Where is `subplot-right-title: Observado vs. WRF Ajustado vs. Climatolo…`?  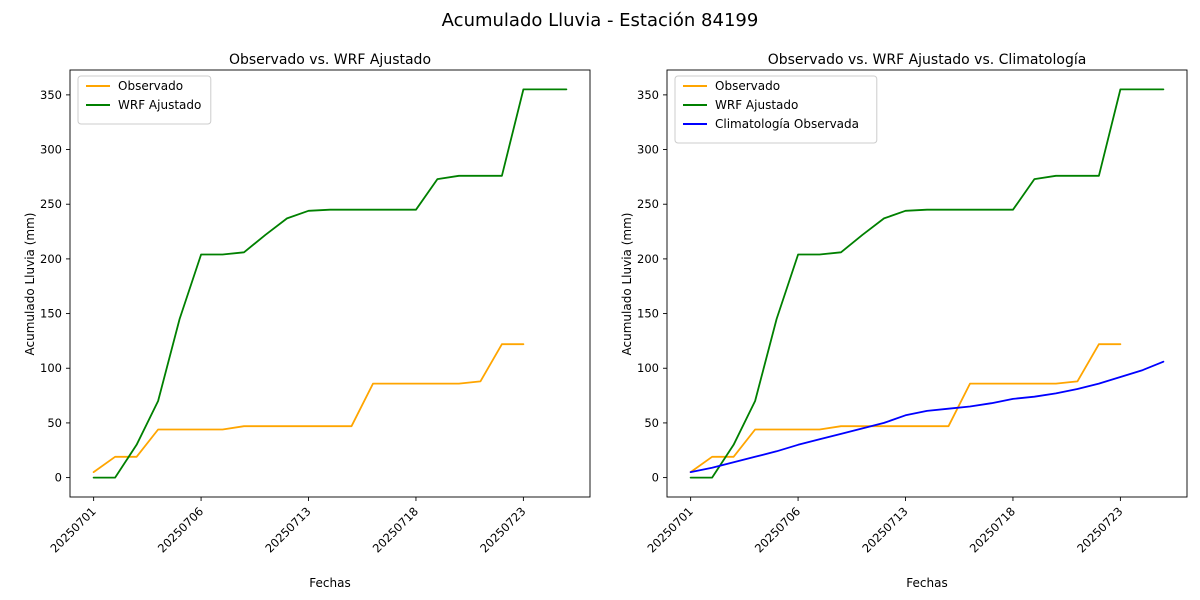
subplot-right-title: Observado vs. WRF Ajustado vs. Climatolo… is located at coordinates (927, 60).